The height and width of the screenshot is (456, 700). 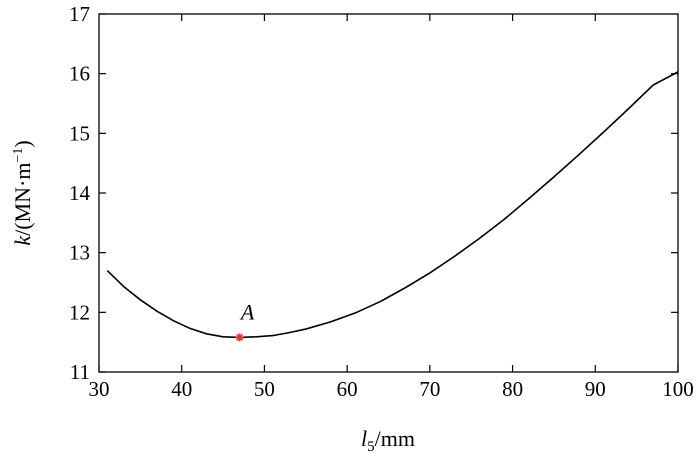 What do you see at coordinates (347, 389) in the screenshot?
I see `x-tick-label: 60` at bounding box center [347, 389].